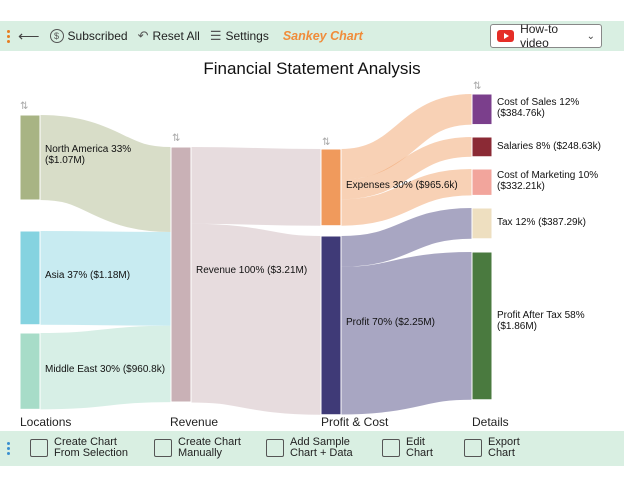 The width and height of the screenshot is (624, 485). Describe the element at coordinates (482, 182) in the screenshot. I see `sankey-node-mkt` at that location.